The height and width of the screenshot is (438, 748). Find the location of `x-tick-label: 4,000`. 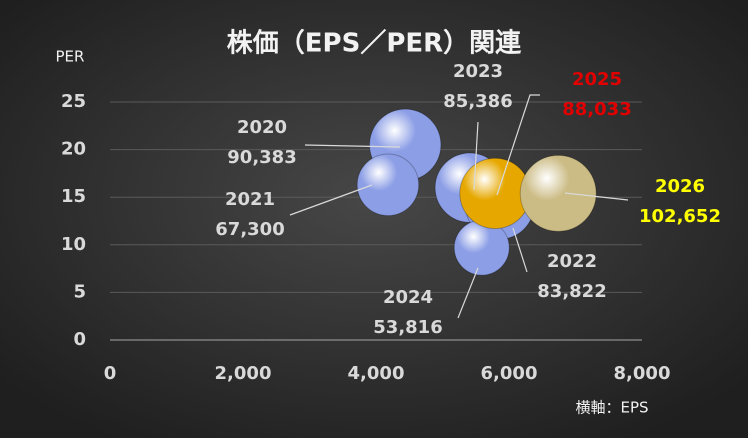

x-tick-label: 4,000 is located at coordinates (376, 373).